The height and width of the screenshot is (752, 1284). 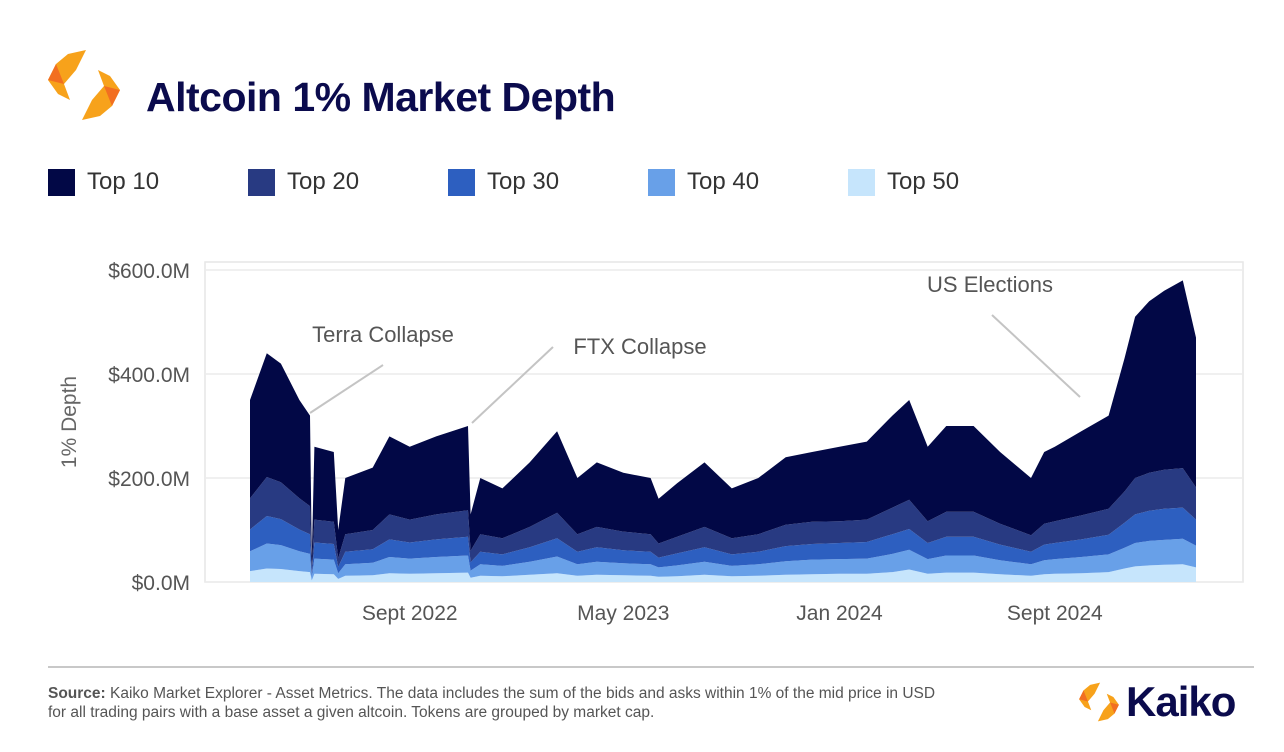 I want to click on source-label: Source:, so click(x=77, y=693).